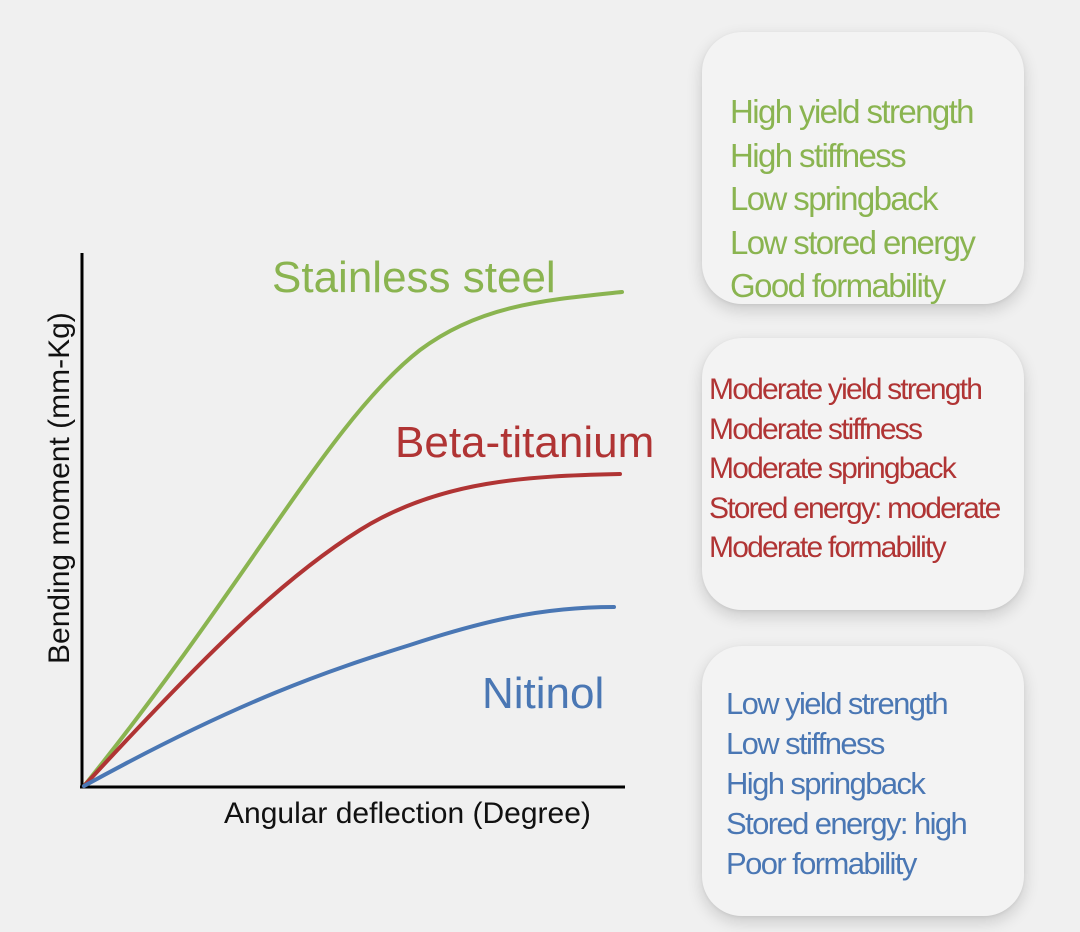  I want to click on nitinol-label: Nitinol, so click(543, 693).